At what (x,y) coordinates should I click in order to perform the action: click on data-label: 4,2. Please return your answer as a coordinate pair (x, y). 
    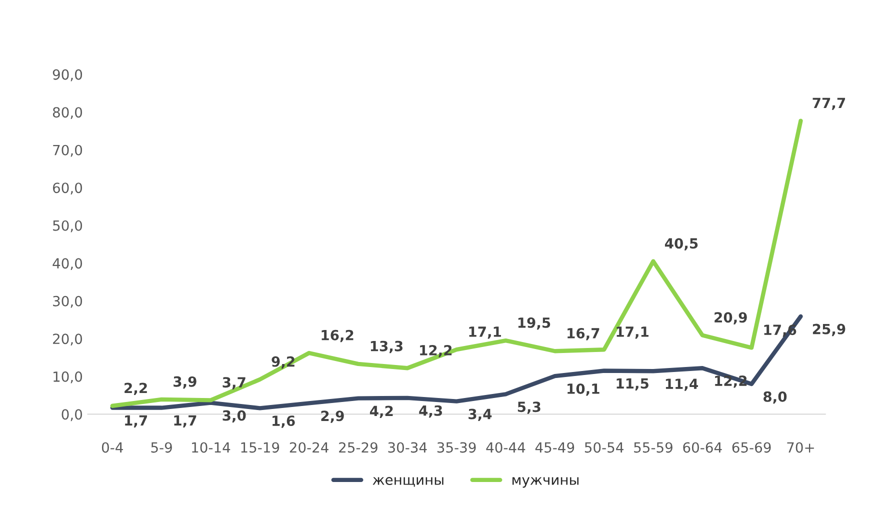
    Looking at the image, I should click on (381, 412).